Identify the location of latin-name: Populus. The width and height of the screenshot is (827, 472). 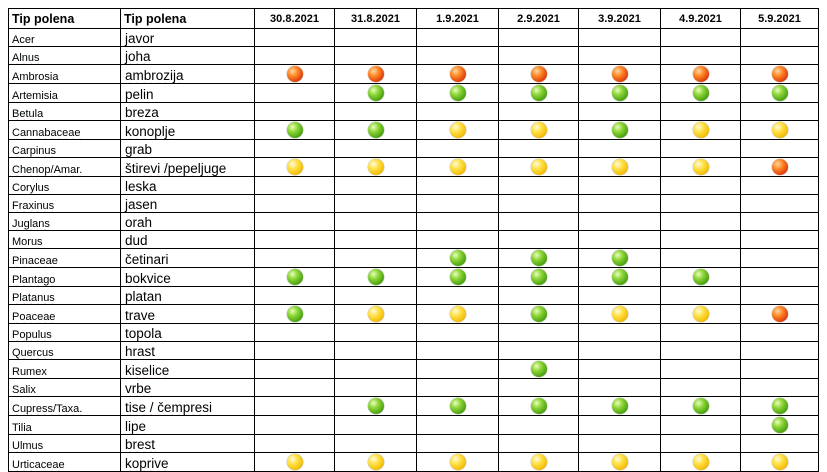
(32, 335).